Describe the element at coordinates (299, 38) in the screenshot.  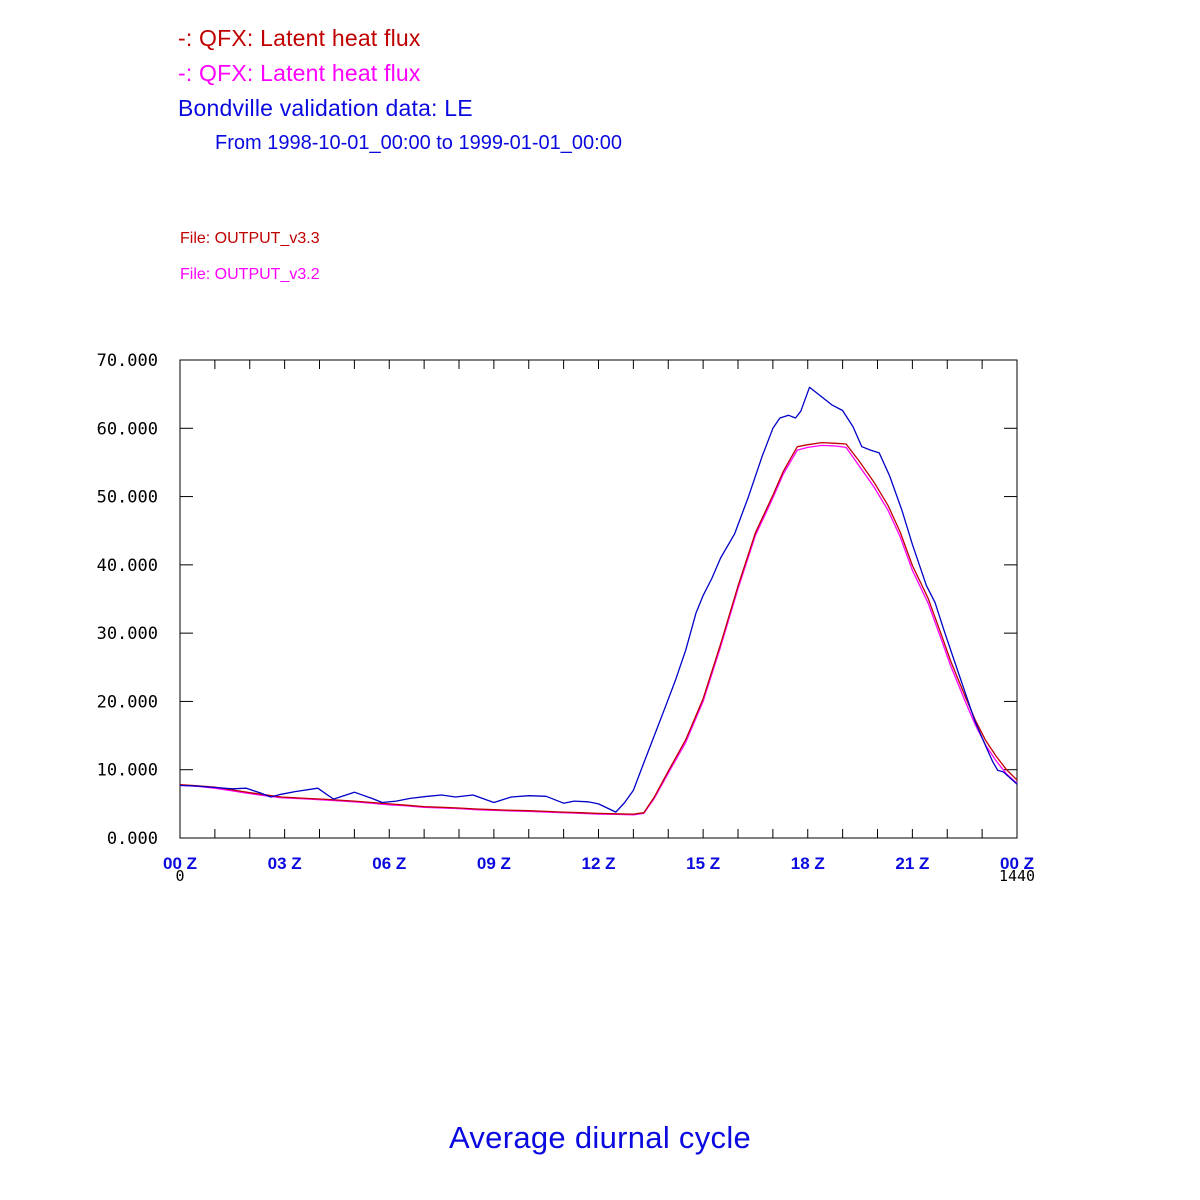
I see `legend-entry-v33: -: QFX: Latent heat flux` at that location.